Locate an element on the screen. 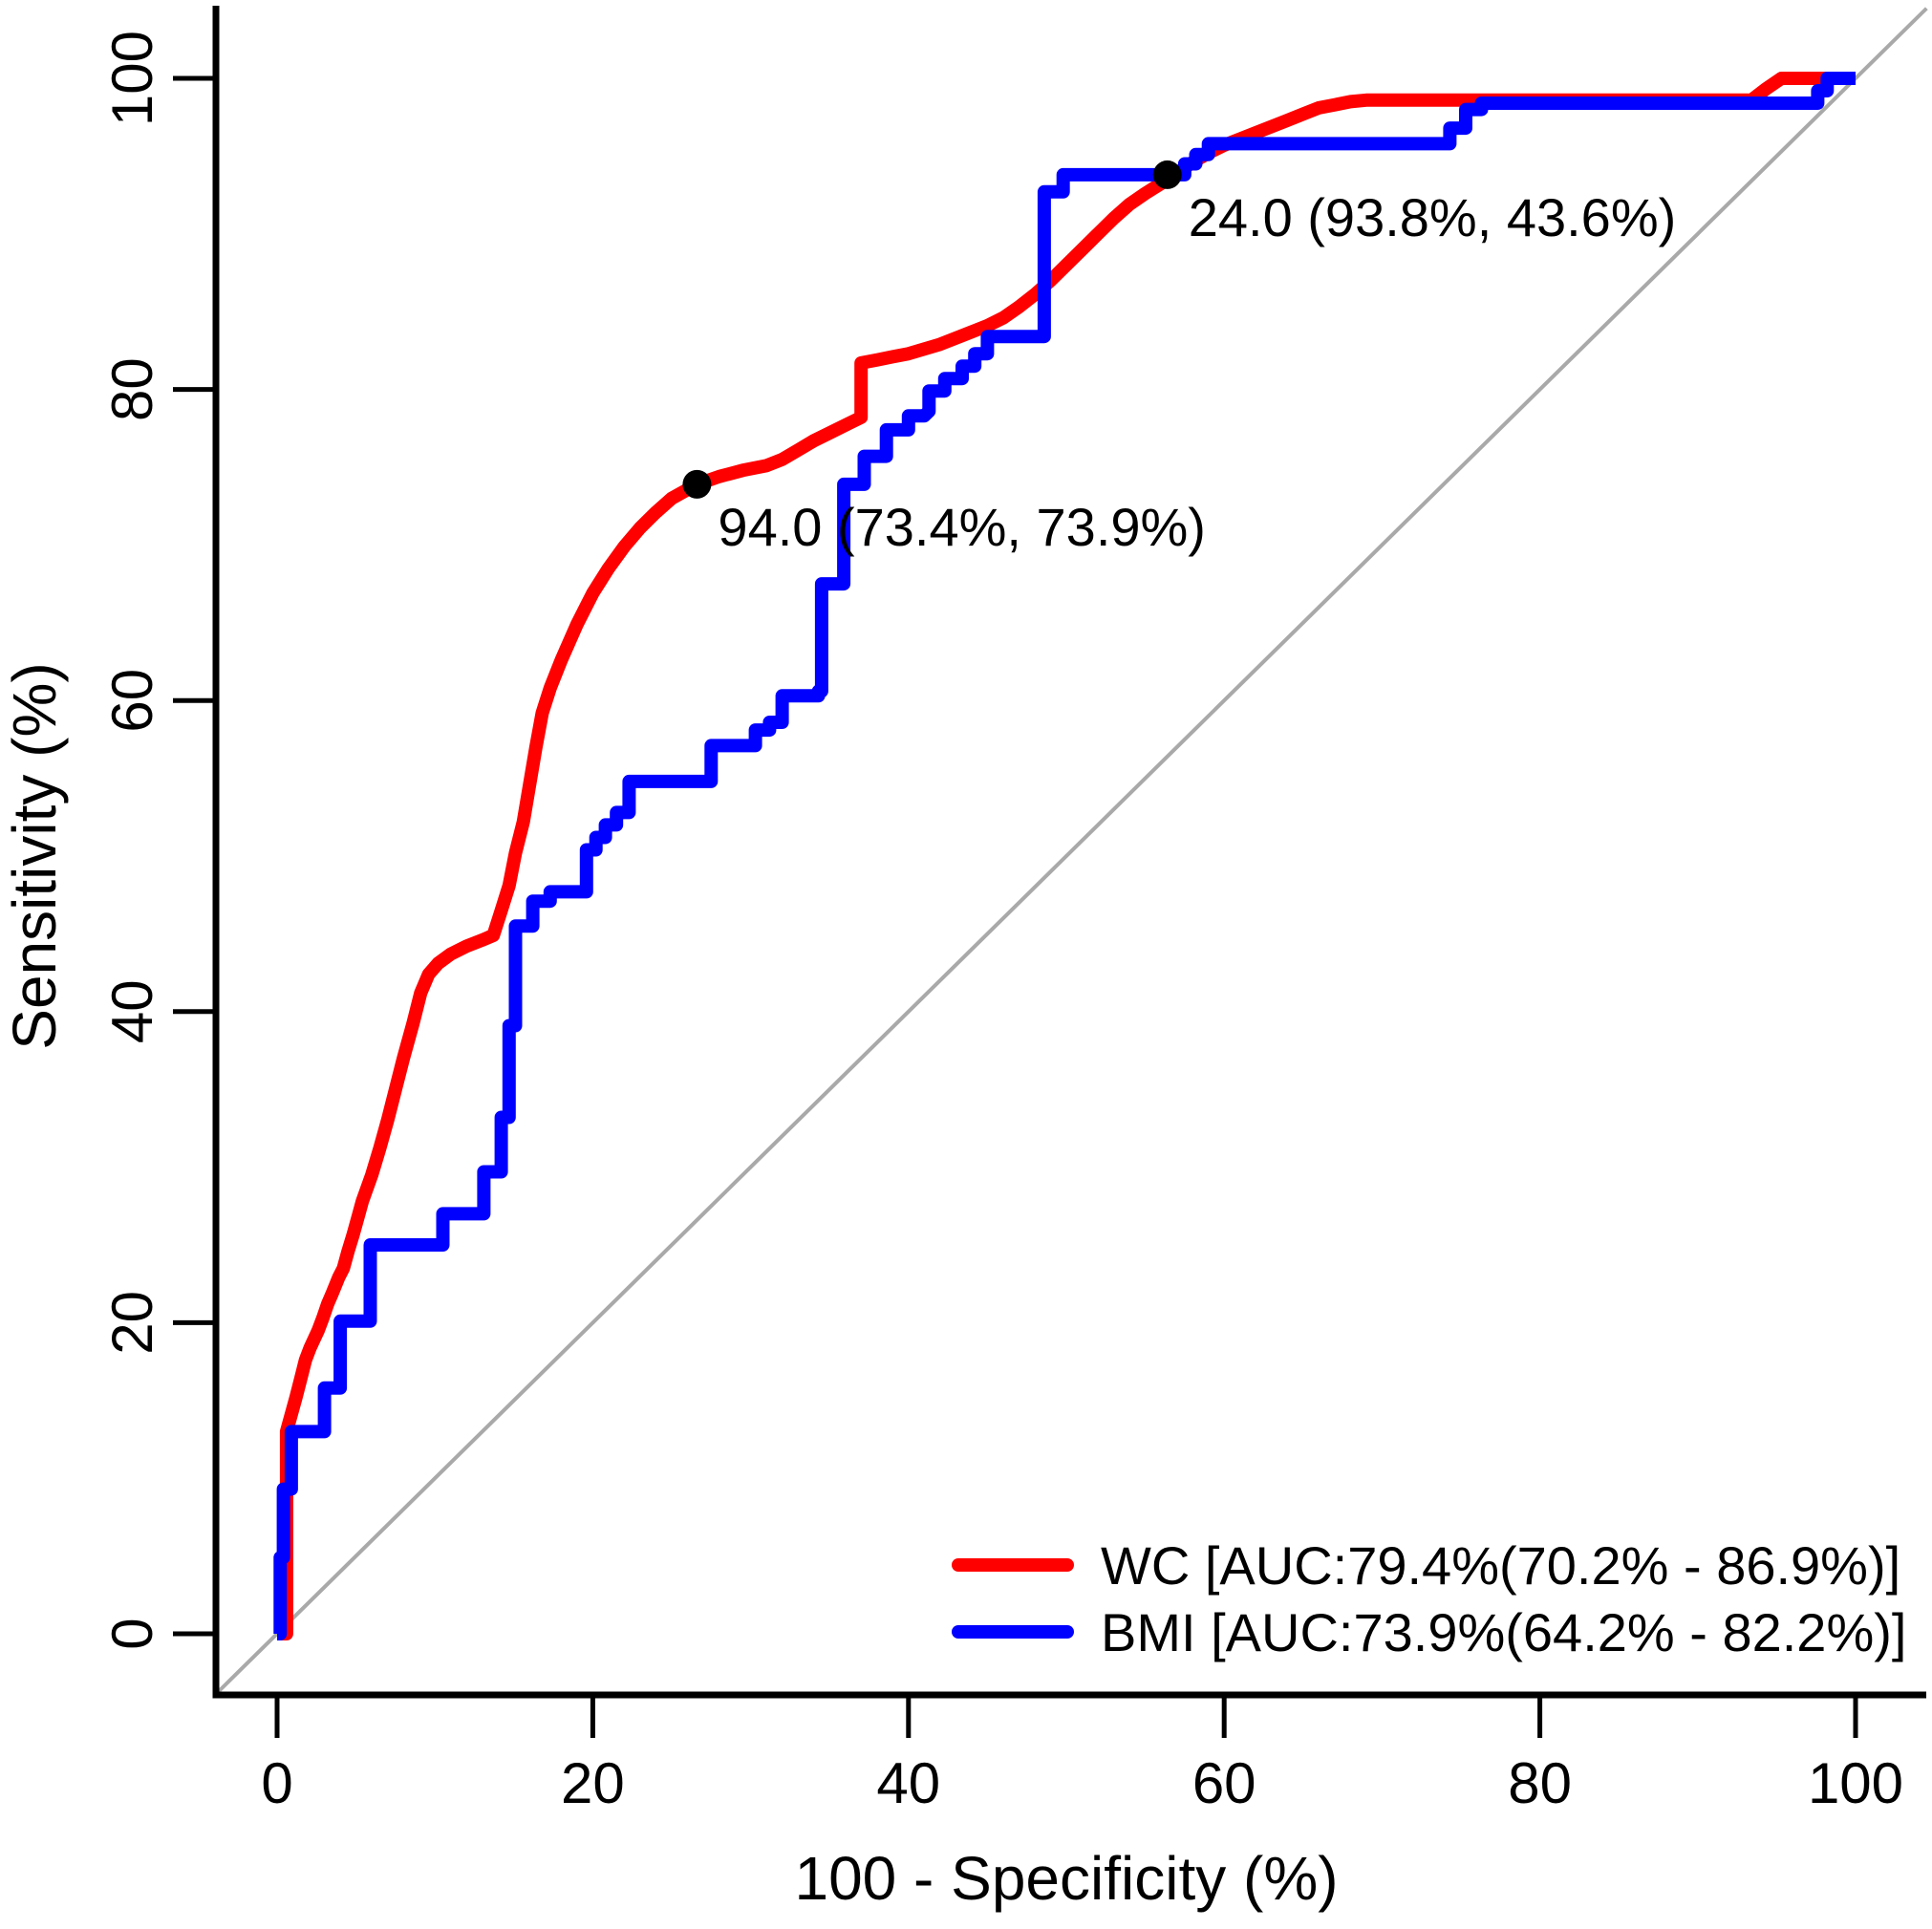 The width and height of the screenshot is (1932, 1929). x-tick-label: 40 is located at coordinates (908, 1783).